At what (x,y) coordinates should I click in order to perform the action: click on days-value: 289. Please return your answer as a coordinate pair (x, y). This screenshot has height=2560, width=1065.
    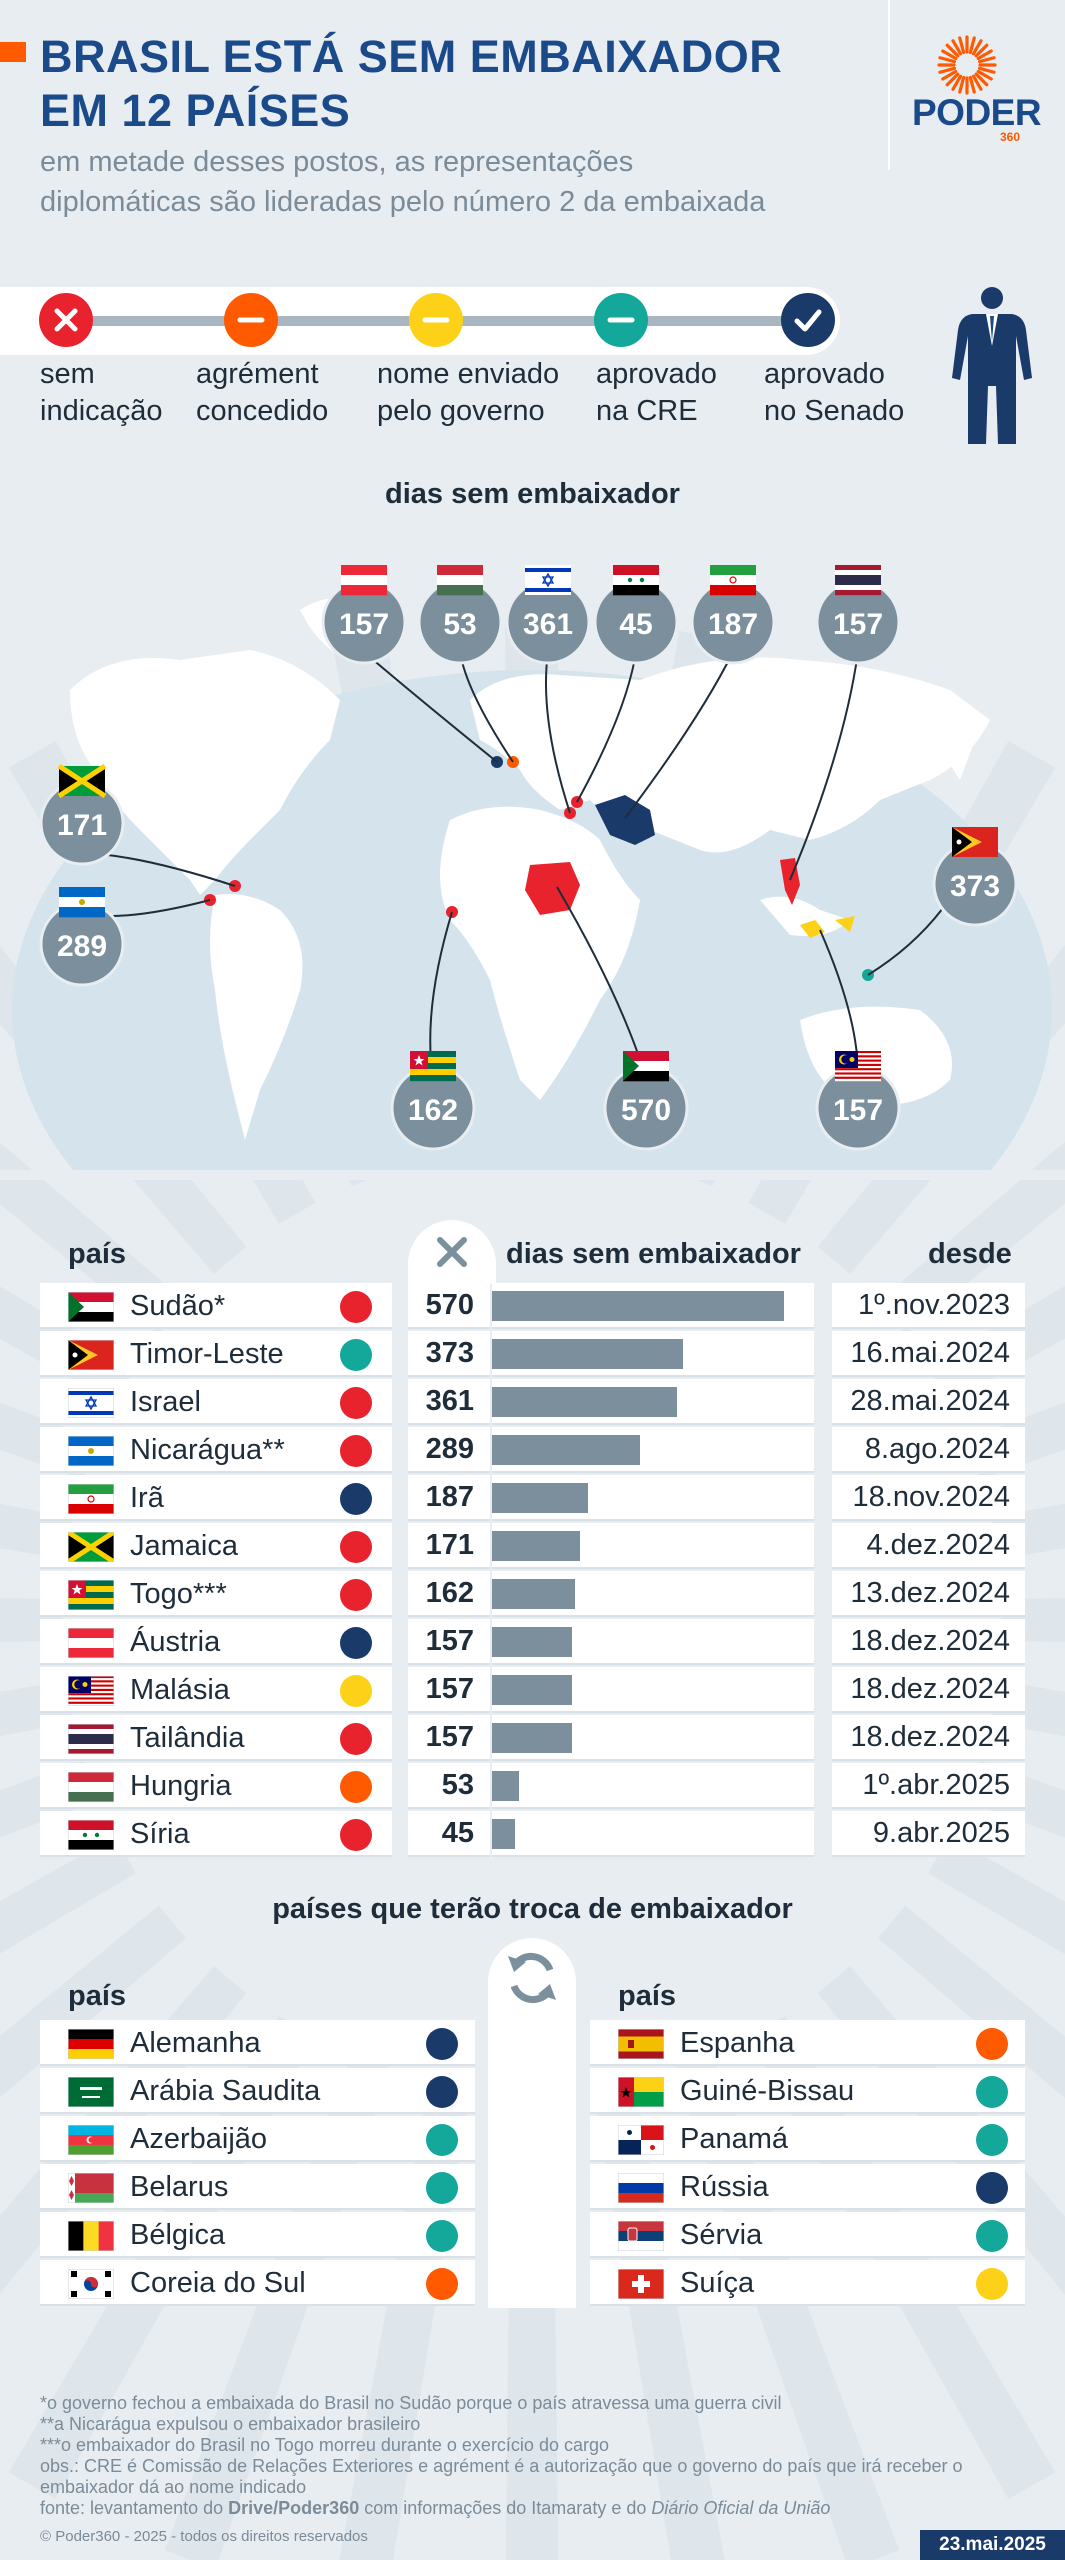
    Looking at the image, I should click on (449, 1449).